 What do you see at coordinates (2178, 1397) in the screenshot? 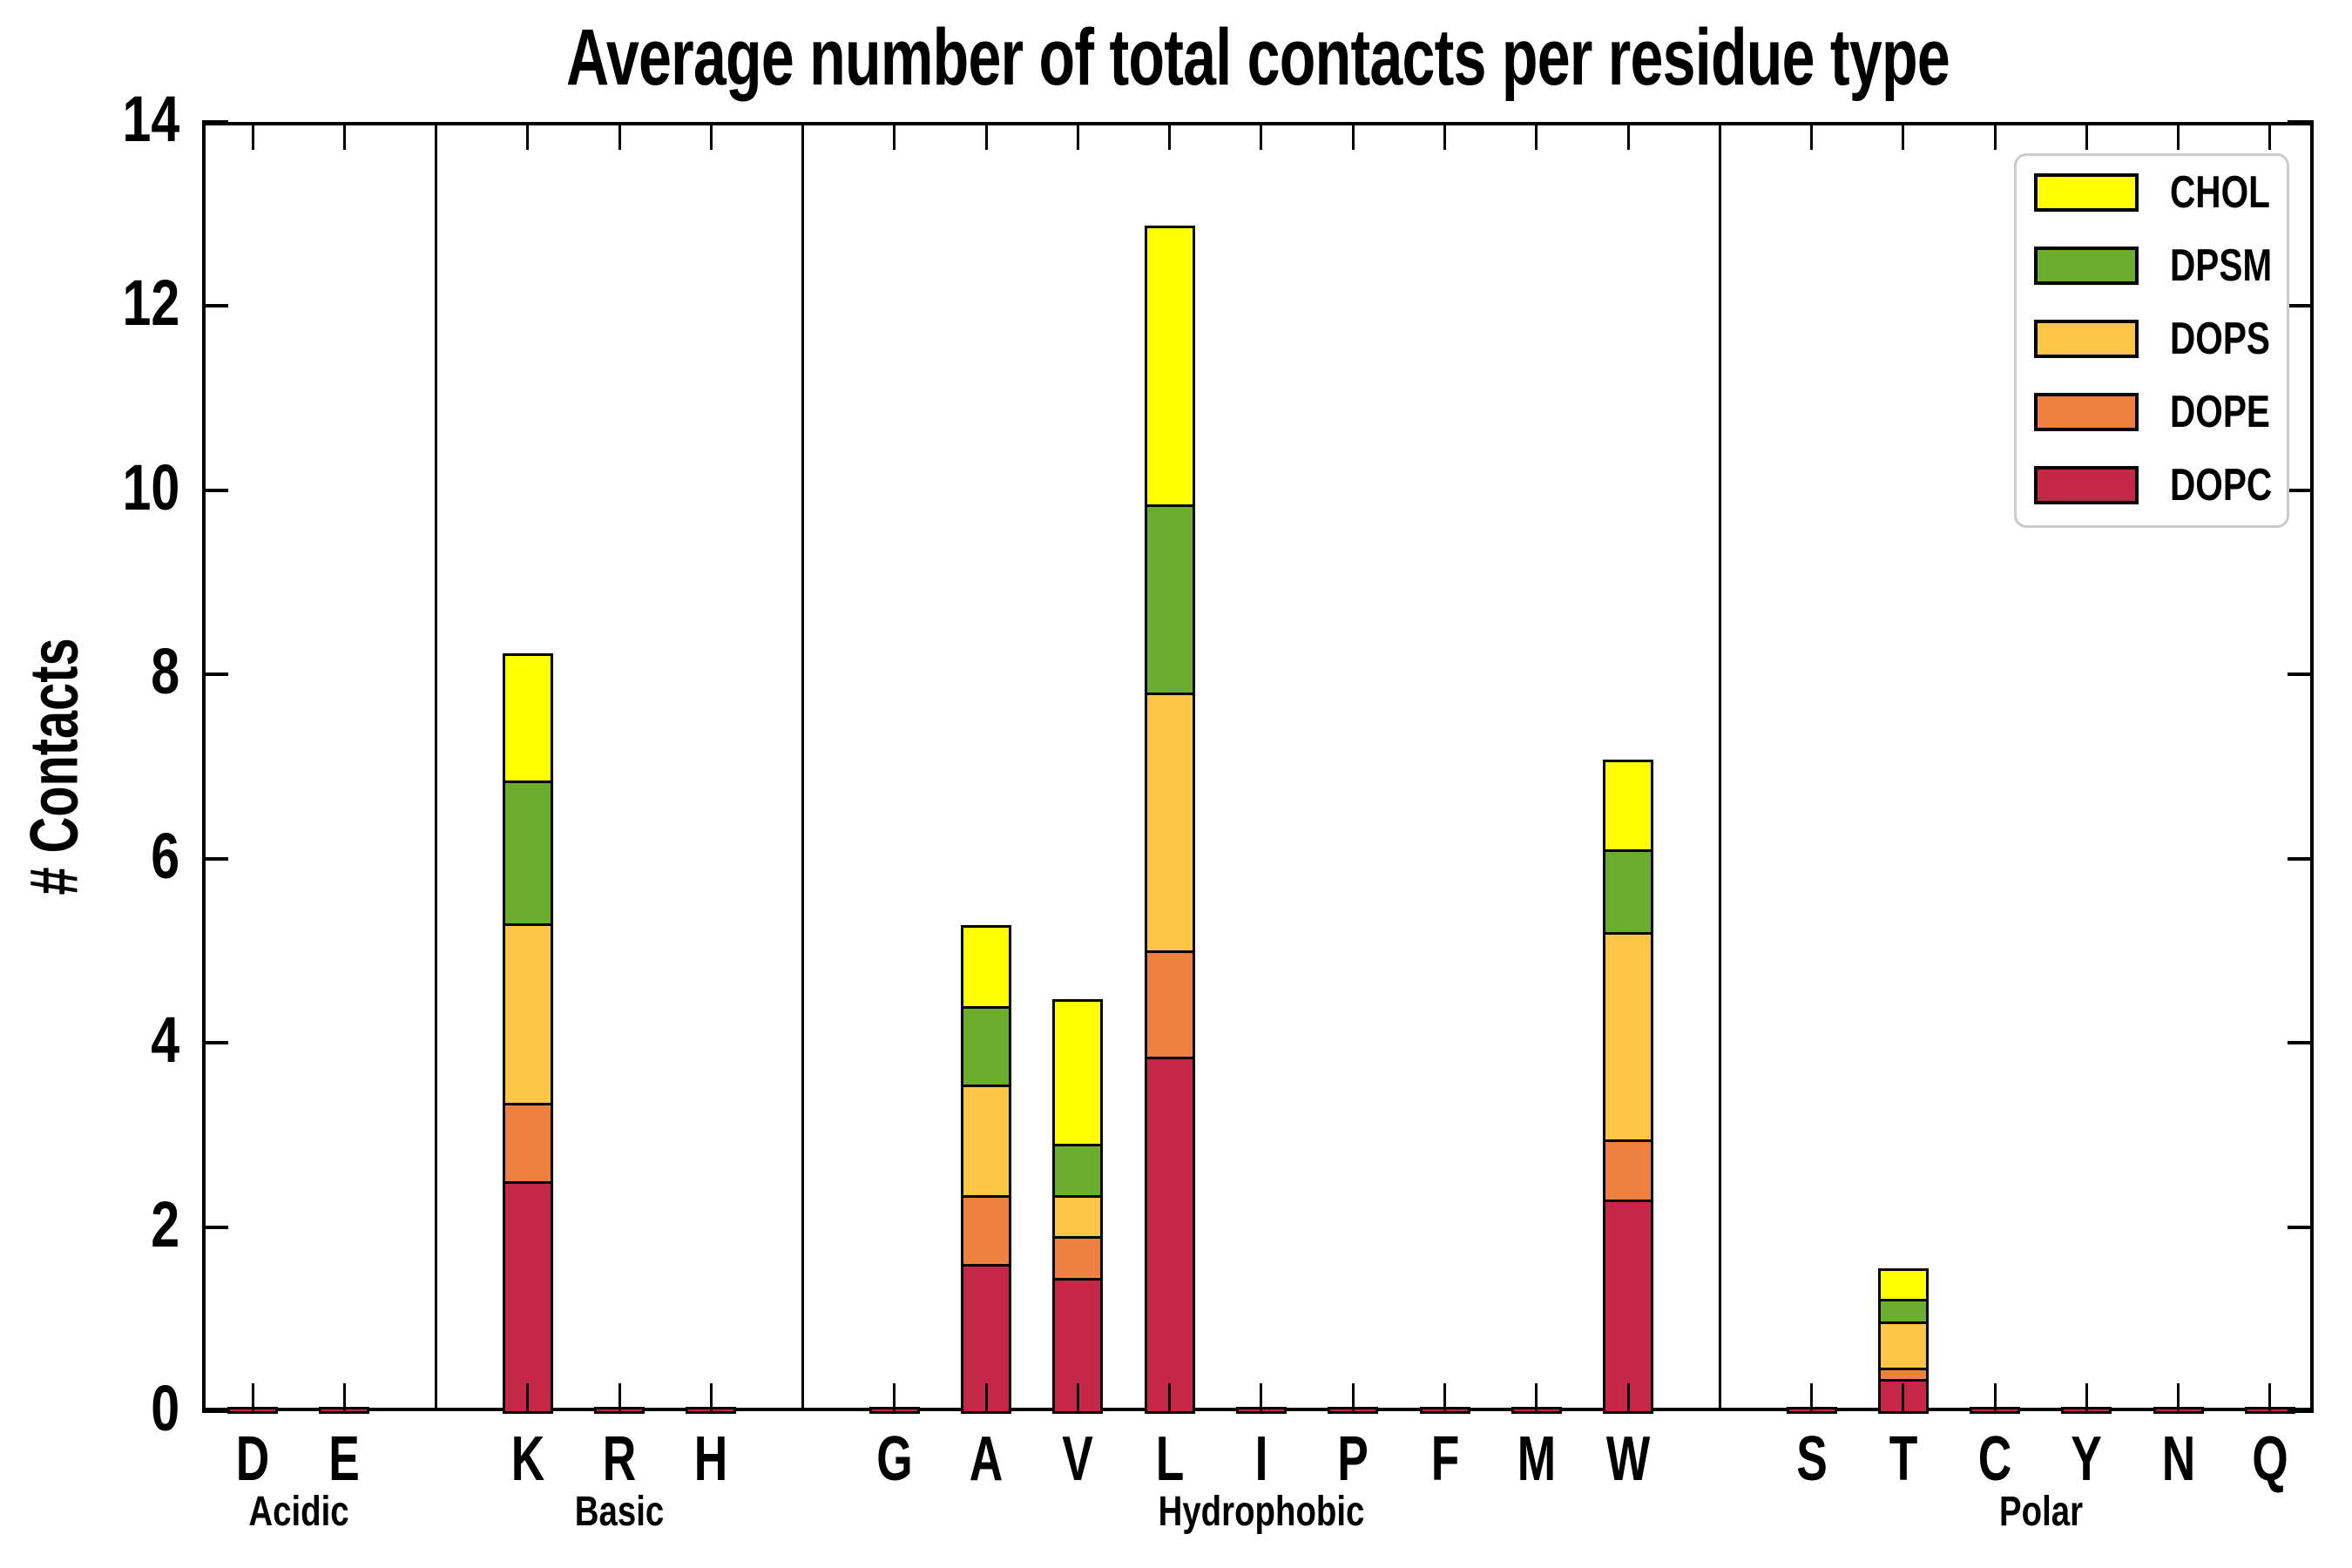
I see `x-tick-bottom-N` at bounding box center [2178, 1397].